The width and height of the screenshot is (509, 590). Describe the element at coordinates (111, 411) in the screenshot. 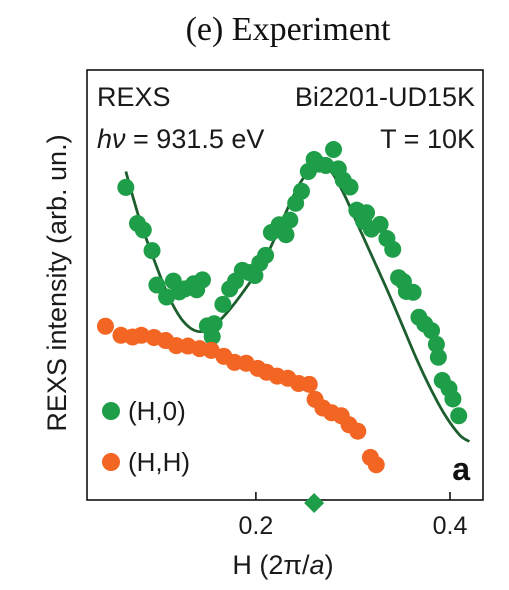

I see `legend-marker-h0` at that location.